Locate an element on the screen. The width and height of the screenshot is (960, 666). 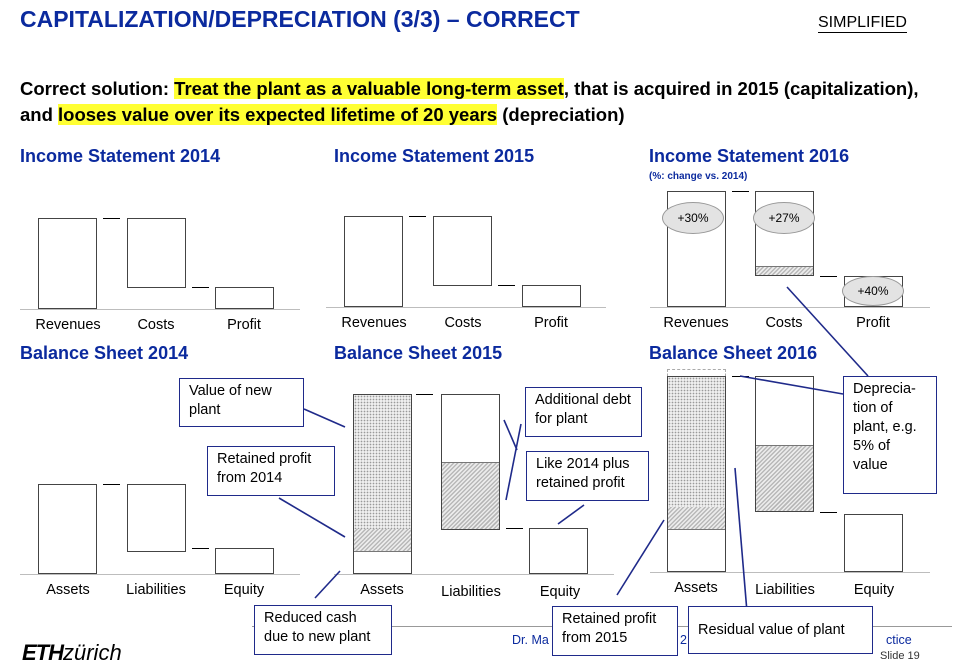
balance-2016-assets-bar is located at coordinates (696, 474).